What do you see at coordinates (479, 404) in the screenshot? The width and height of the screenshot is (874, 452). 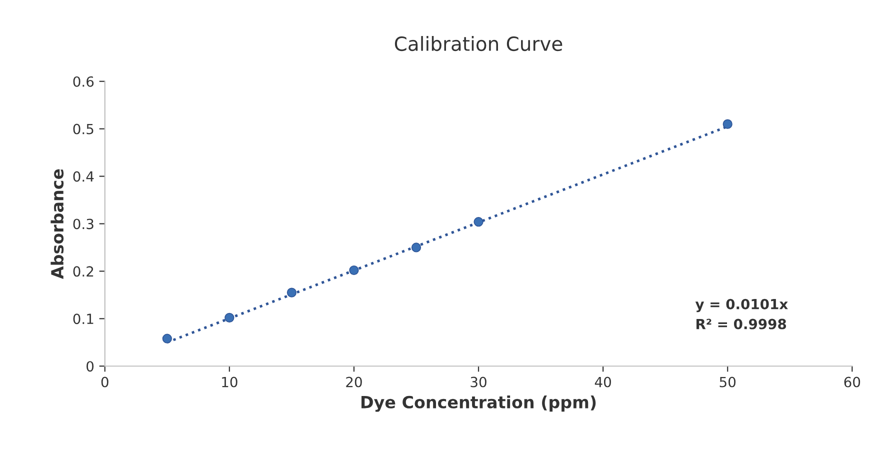 I see `x-axis-title: Dye Concentration (ppm)` at bounding box center [479, 404].